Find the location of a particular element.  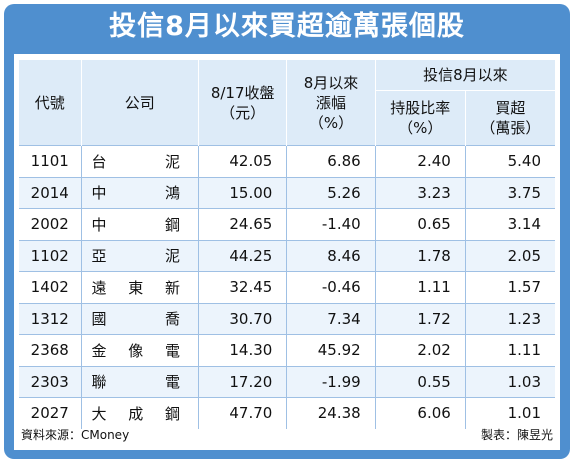

cell-hold: 3.23 is located at coordinates (420, 192).